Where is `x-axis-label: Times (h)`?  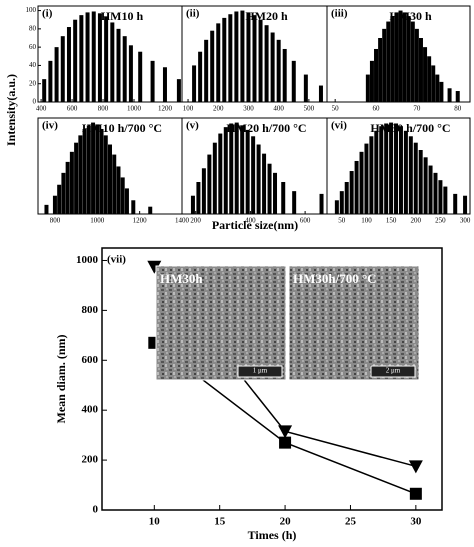
x-axis-label: Times (h) is located at coordinates (272, 535).